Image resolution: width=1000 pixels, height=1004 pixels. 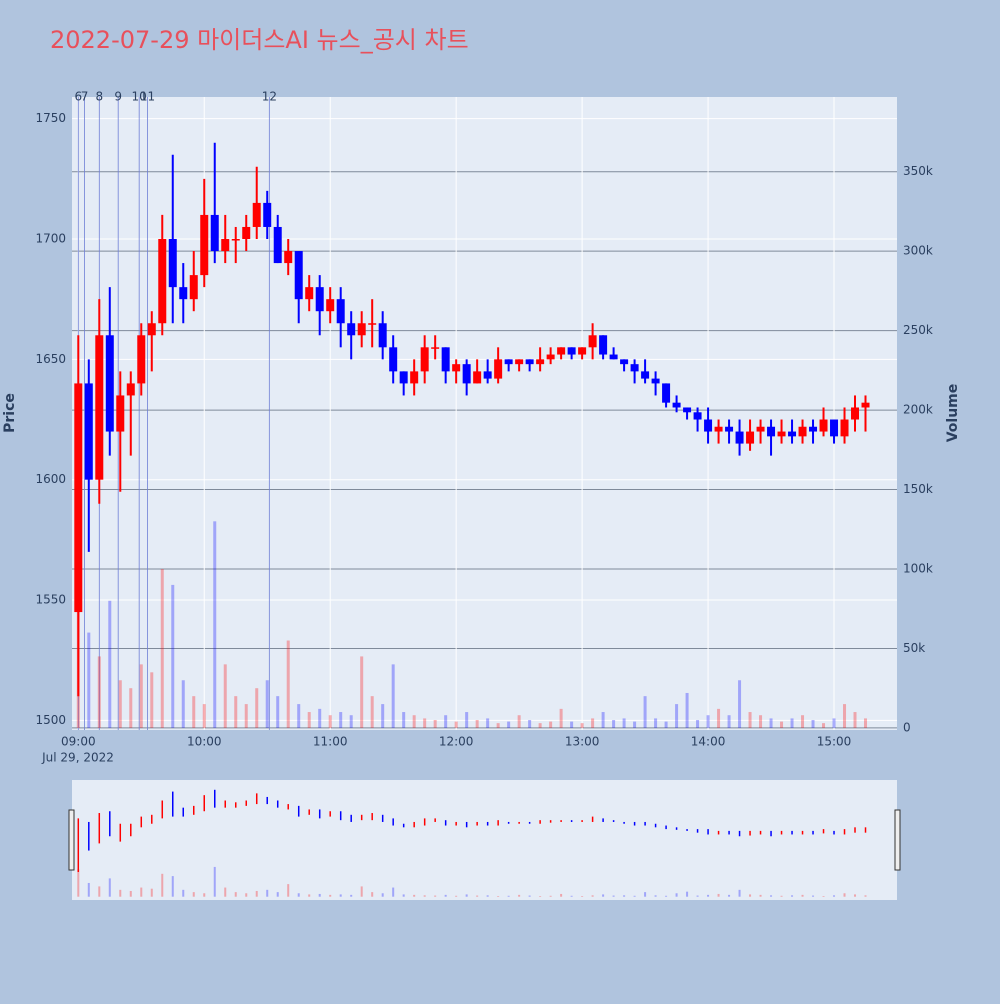 What do you see at coordinates (50, 118) in the screenshot?
I see `y-tick-label: 1750` at bounding box center [50, 118].